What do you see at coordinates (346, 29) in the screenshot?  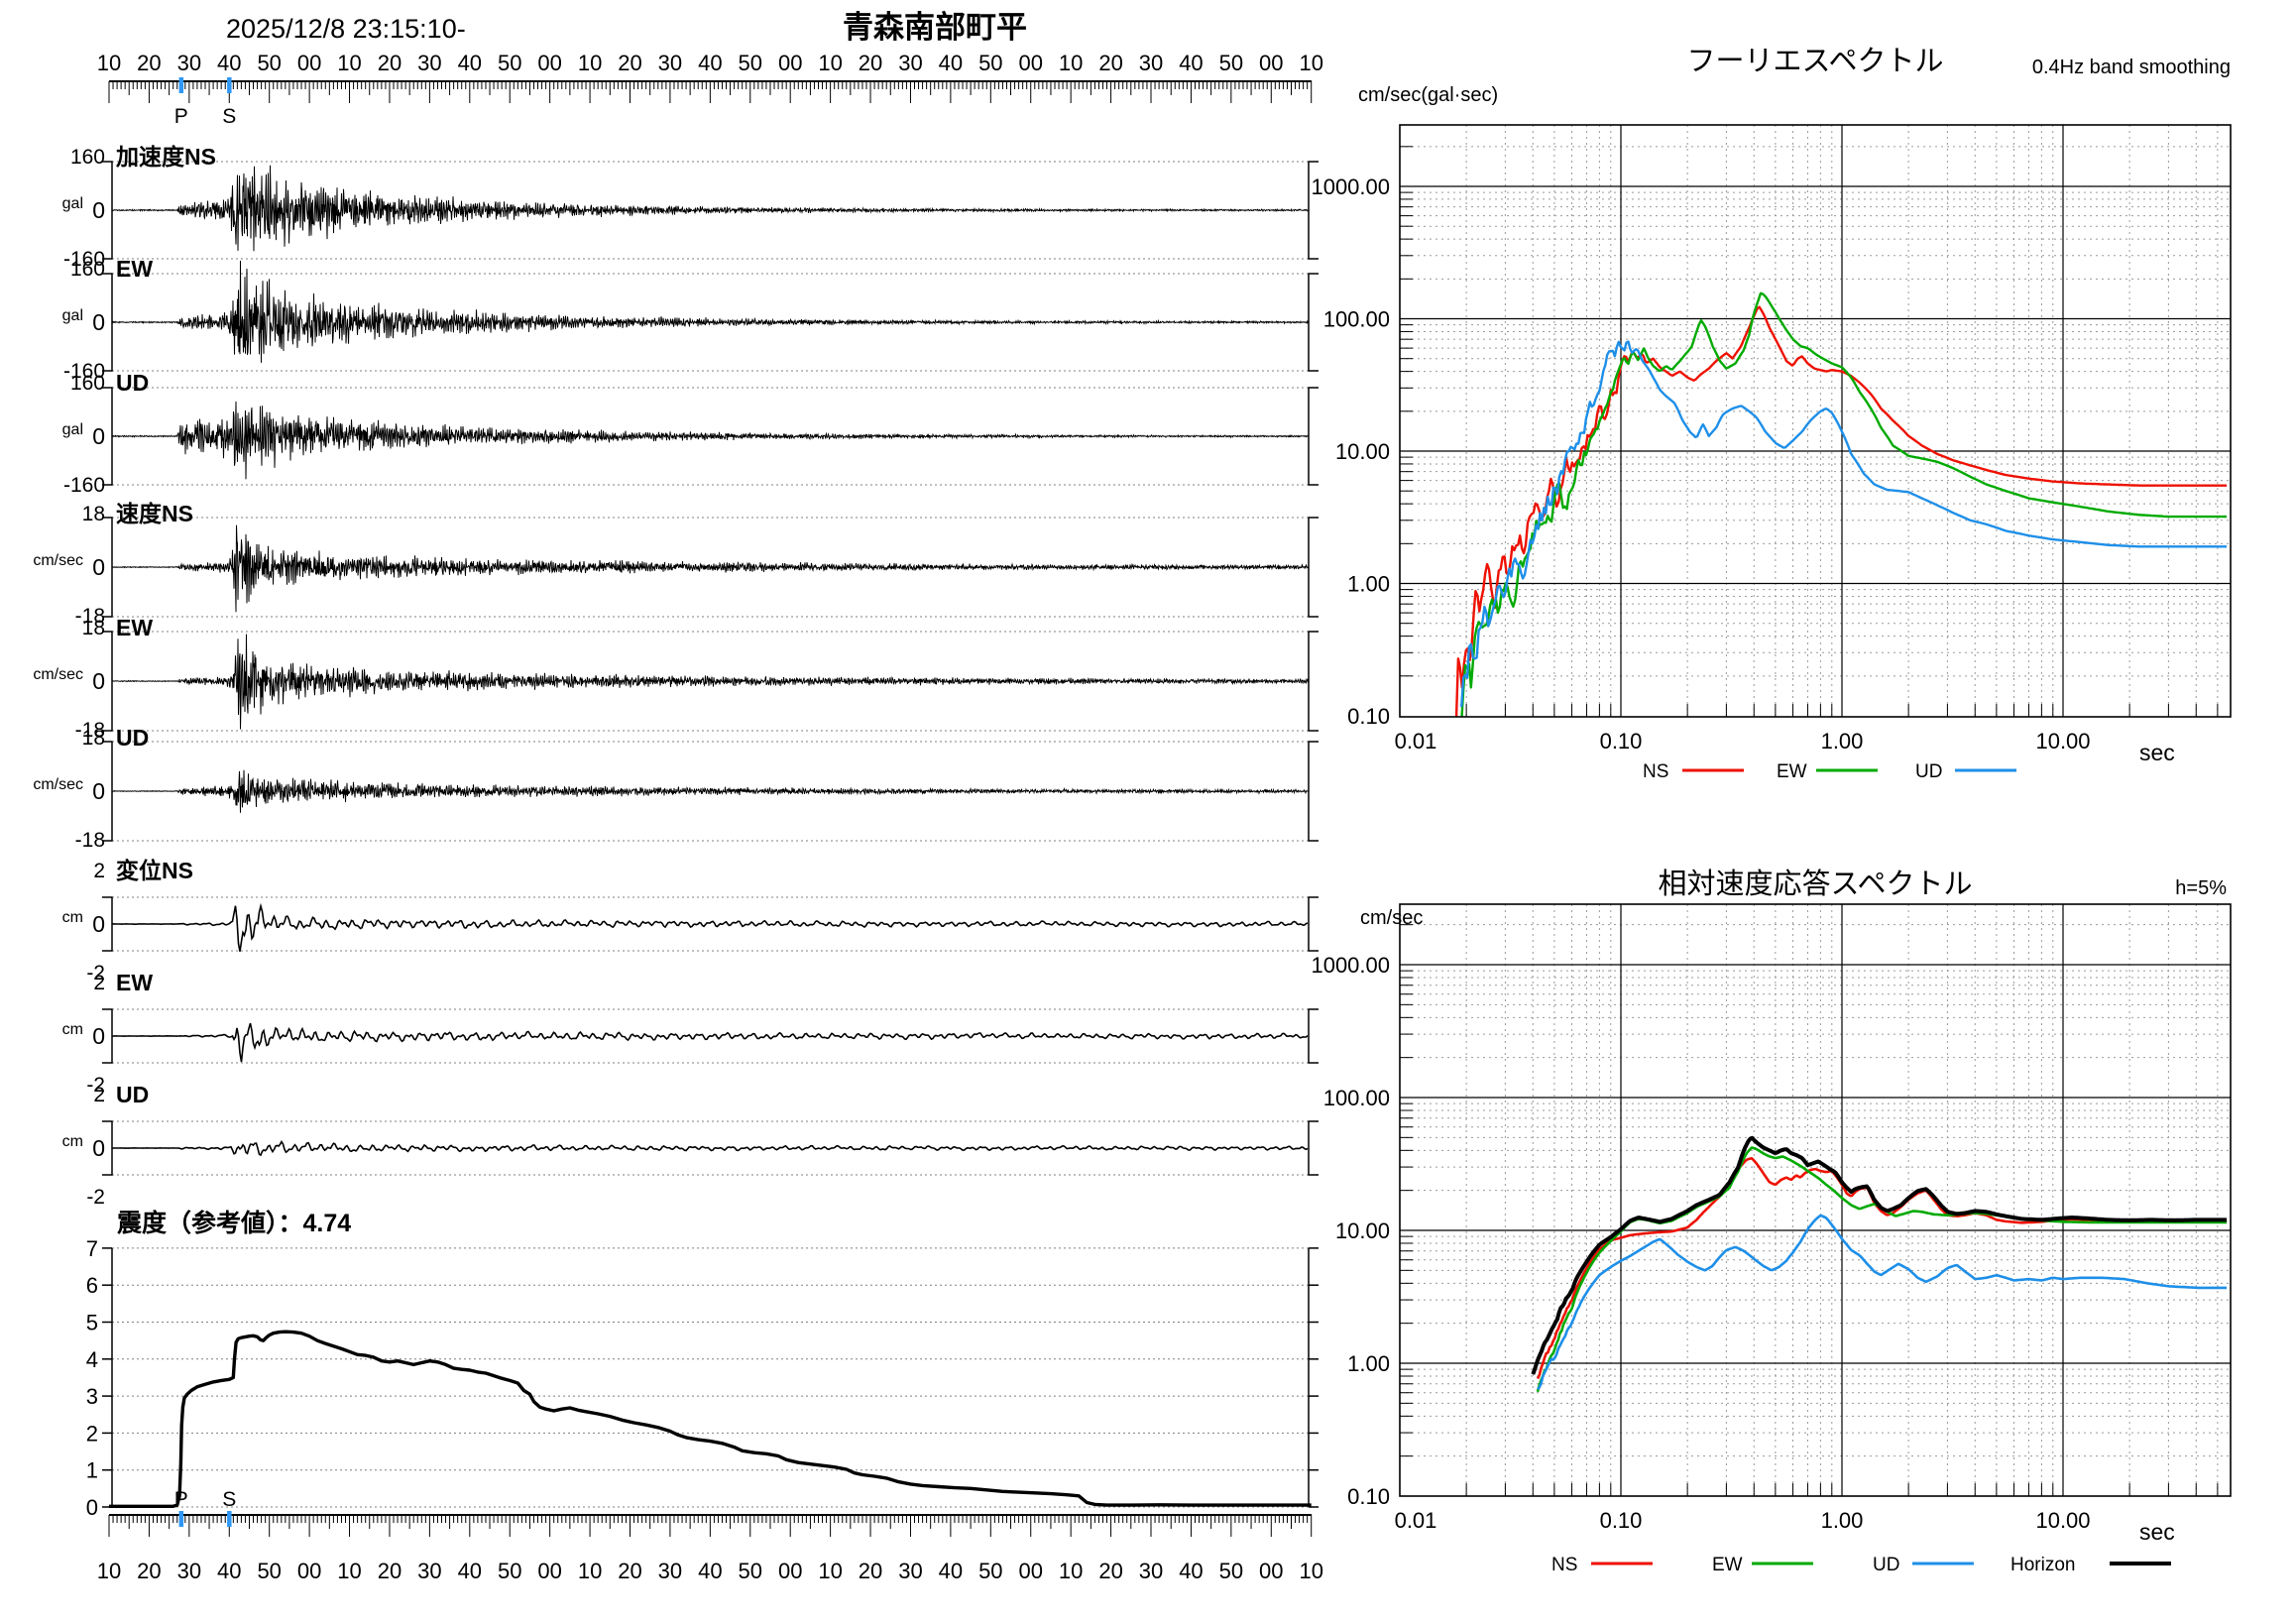 I see `record-datetime: 2025/12/8 23:15:10-` at bounding box center [346, 29].